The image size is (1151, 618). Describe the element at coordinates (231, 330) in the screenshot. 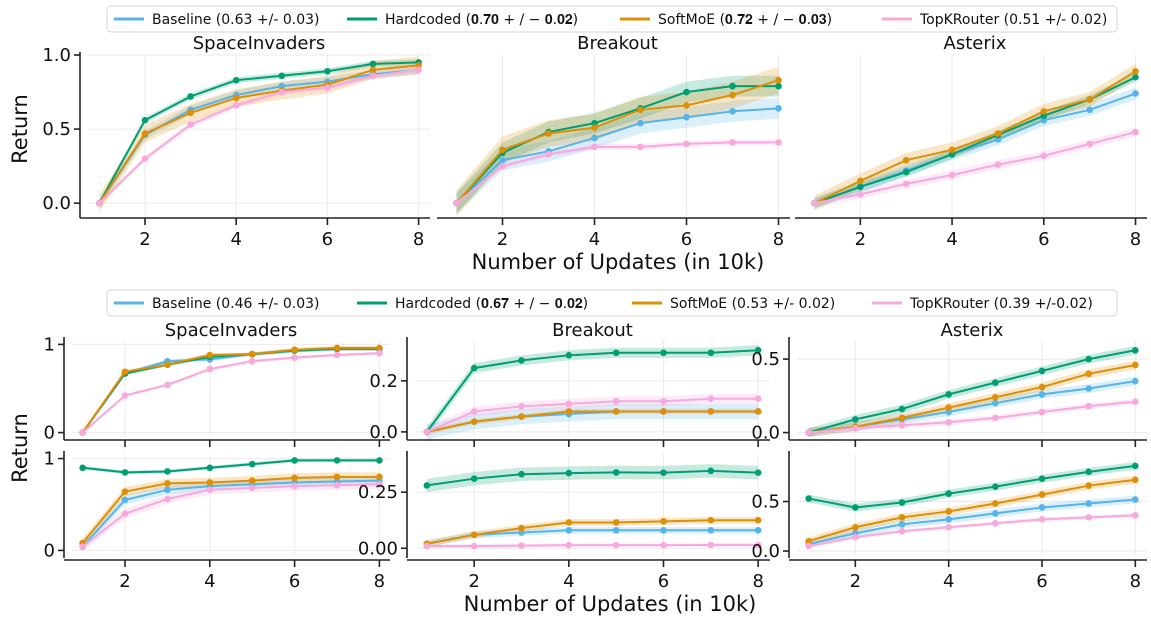

I see `panel-title: SpaceInvaders` at that location.